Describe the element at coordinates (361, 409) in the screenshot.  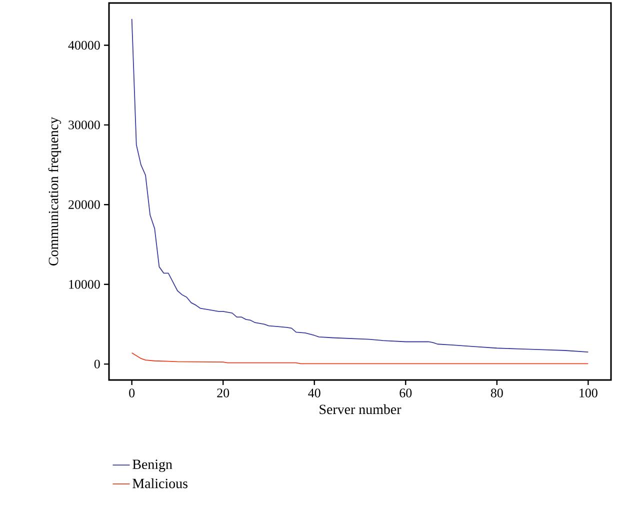
I see `x-axis-title: Server number` at that location.